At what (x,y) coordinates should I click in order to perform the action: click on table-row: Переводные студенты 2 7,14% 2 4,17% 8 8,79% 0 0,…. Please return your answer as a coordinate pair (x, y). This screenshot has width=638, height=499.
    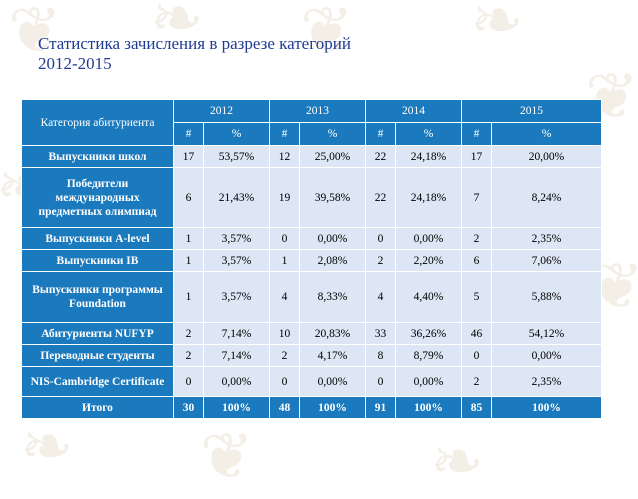
    Looking at the image, I should click on (311, 355).